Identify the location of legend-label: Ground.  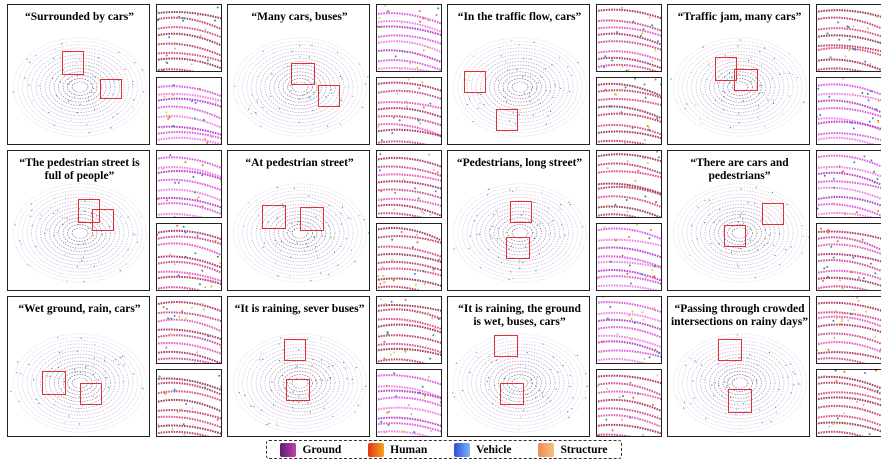
(322, 449).